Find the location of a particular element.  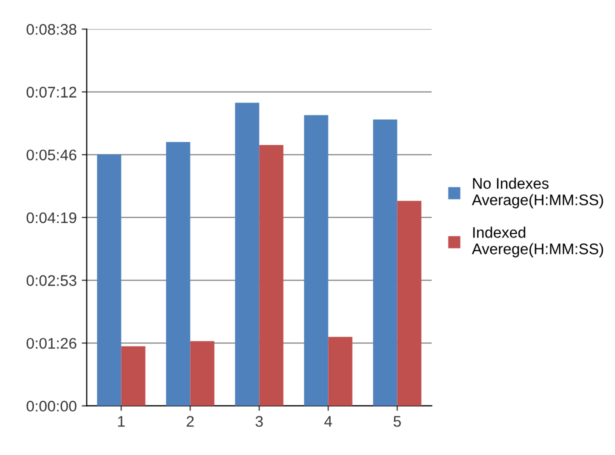

y-tick-label: 0:05:46 is located at coordinates (51, 155).